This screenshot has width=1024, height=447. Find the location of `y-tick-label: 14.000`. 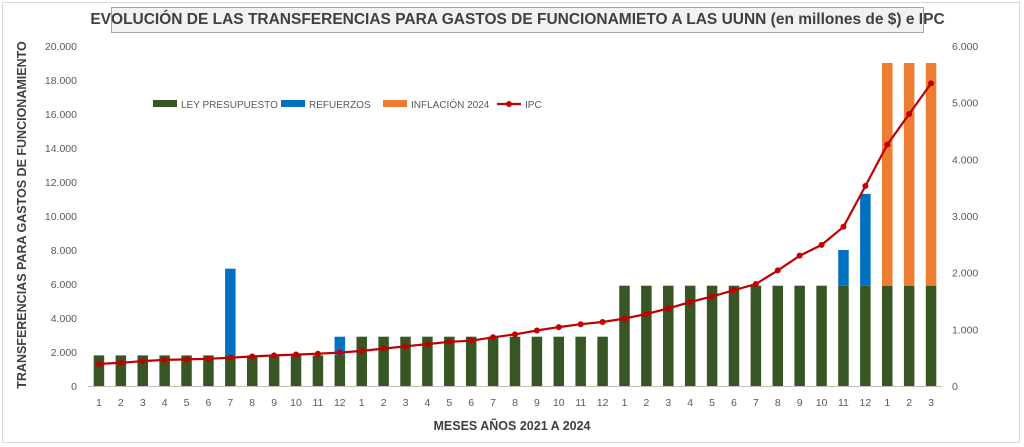

y-tick-label: 14.000 is located at coordinates (61, 149).